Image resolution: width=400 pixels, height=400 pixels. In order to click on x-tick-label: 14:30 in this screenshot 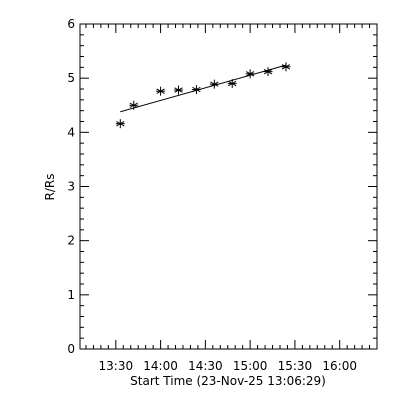, I will do `click(205, 366)`.